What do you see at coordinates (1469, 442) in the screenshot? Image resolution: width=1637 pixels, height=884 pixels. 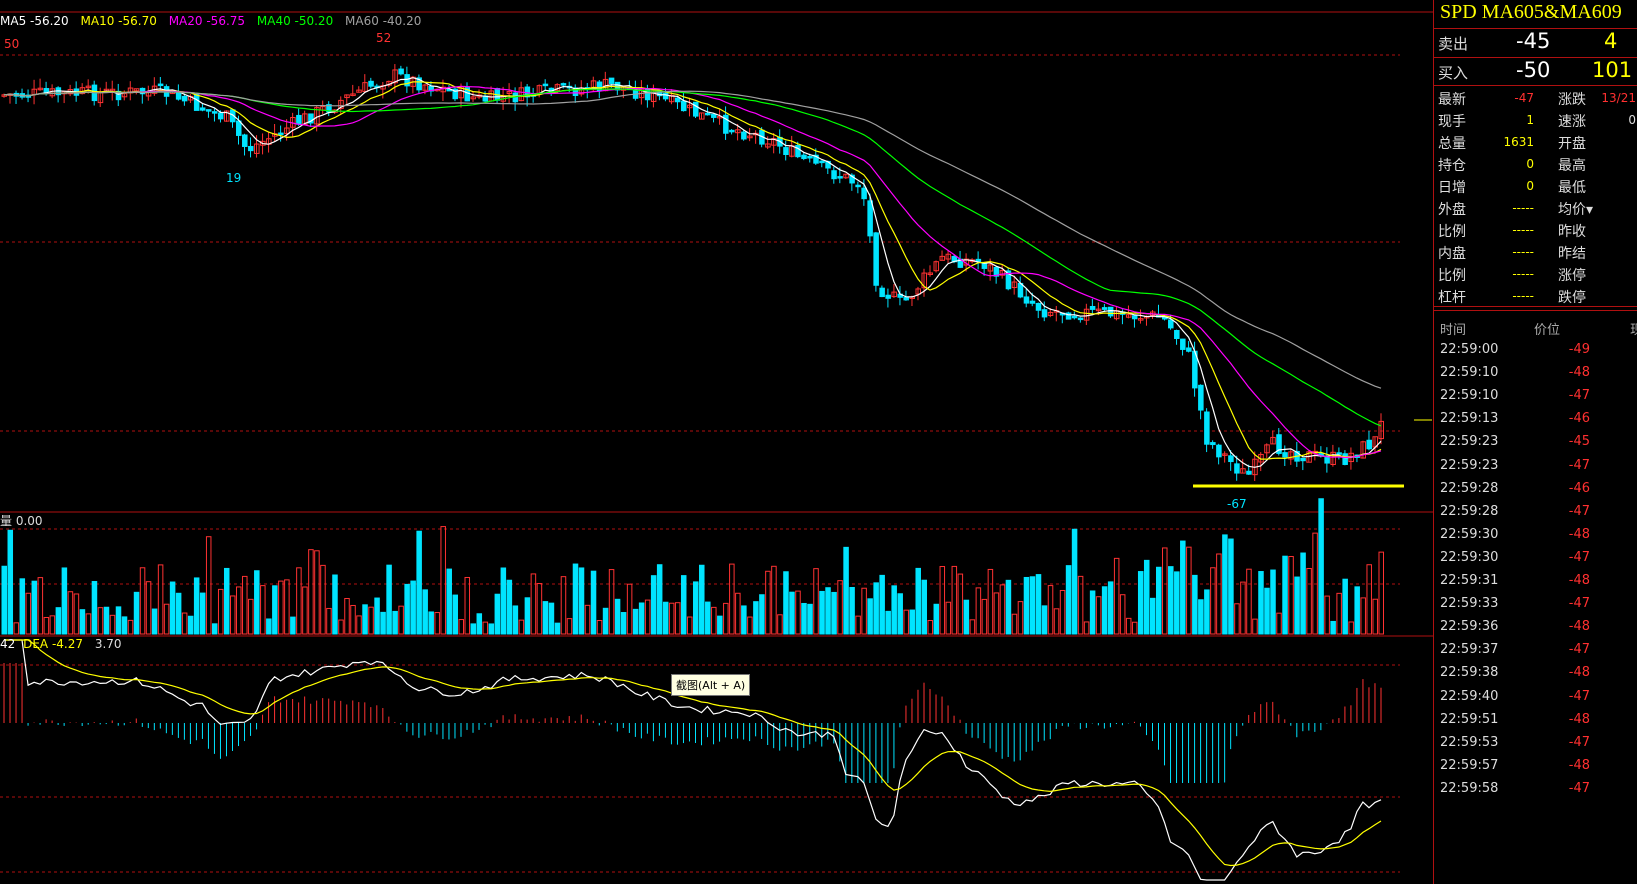 I see `tick-time: 22:59:23` at bounding box center [1469, 442].